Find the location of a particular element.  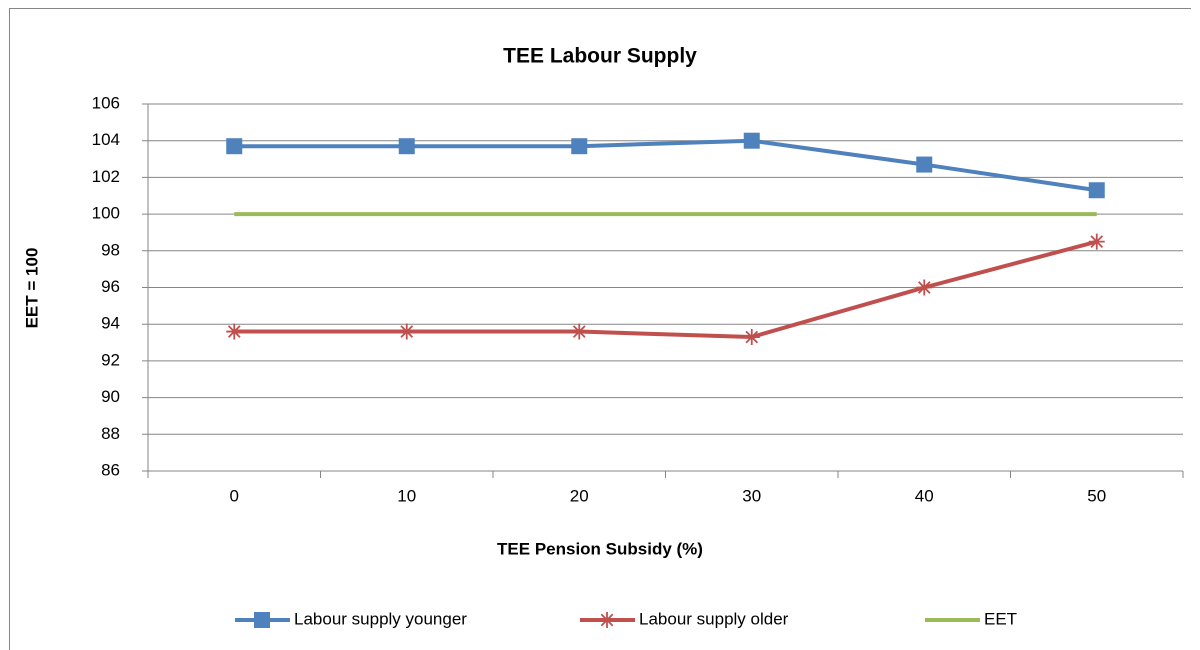

x-tick-label: 10 is located at coordinates (406, 495).